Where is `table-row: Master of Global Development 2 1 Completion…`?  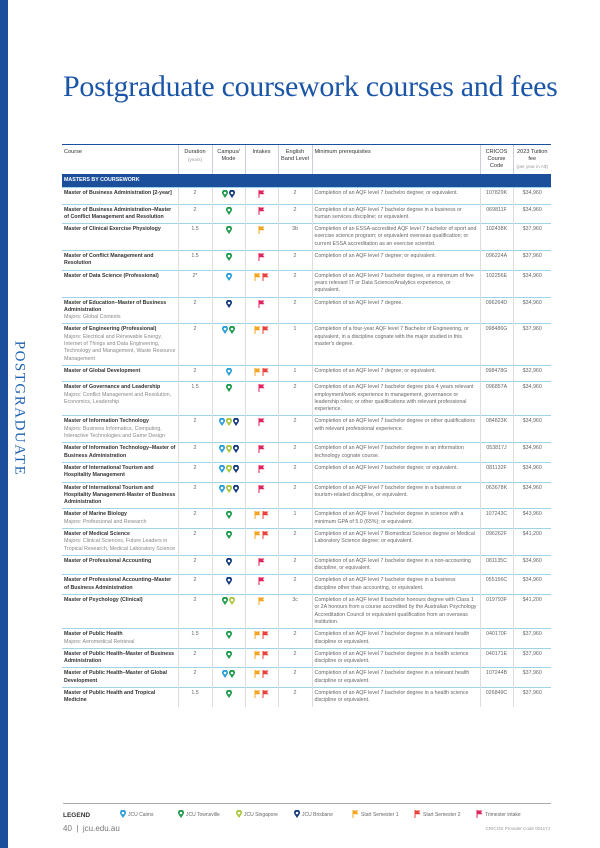 table-row: Master of Global Development 2 1 Completion… is located at coordinates (306, 373).